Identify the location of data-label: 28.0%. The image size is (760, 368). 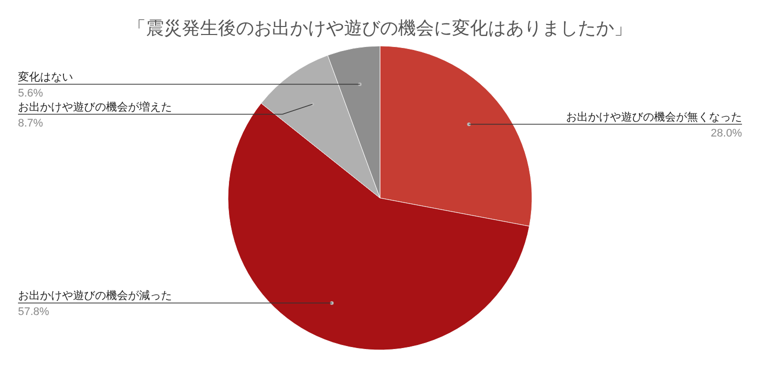
(726, 133).